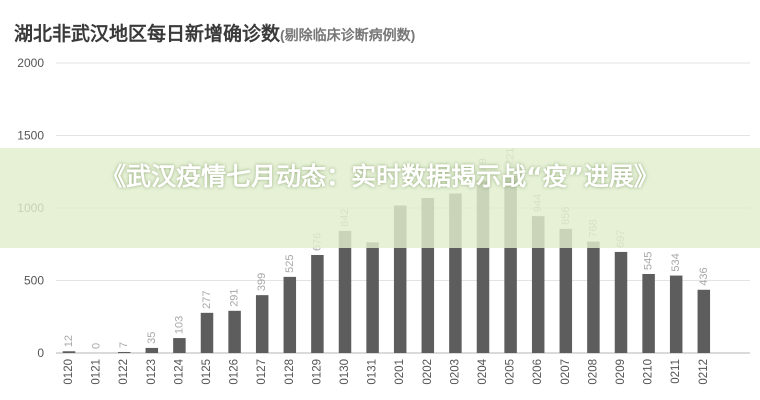 The image size is (760, 400). What do you see at coordinates (207, 372) in the screenshot?
I see `x-tick-label: 0125` at bounding box center [207, 372].